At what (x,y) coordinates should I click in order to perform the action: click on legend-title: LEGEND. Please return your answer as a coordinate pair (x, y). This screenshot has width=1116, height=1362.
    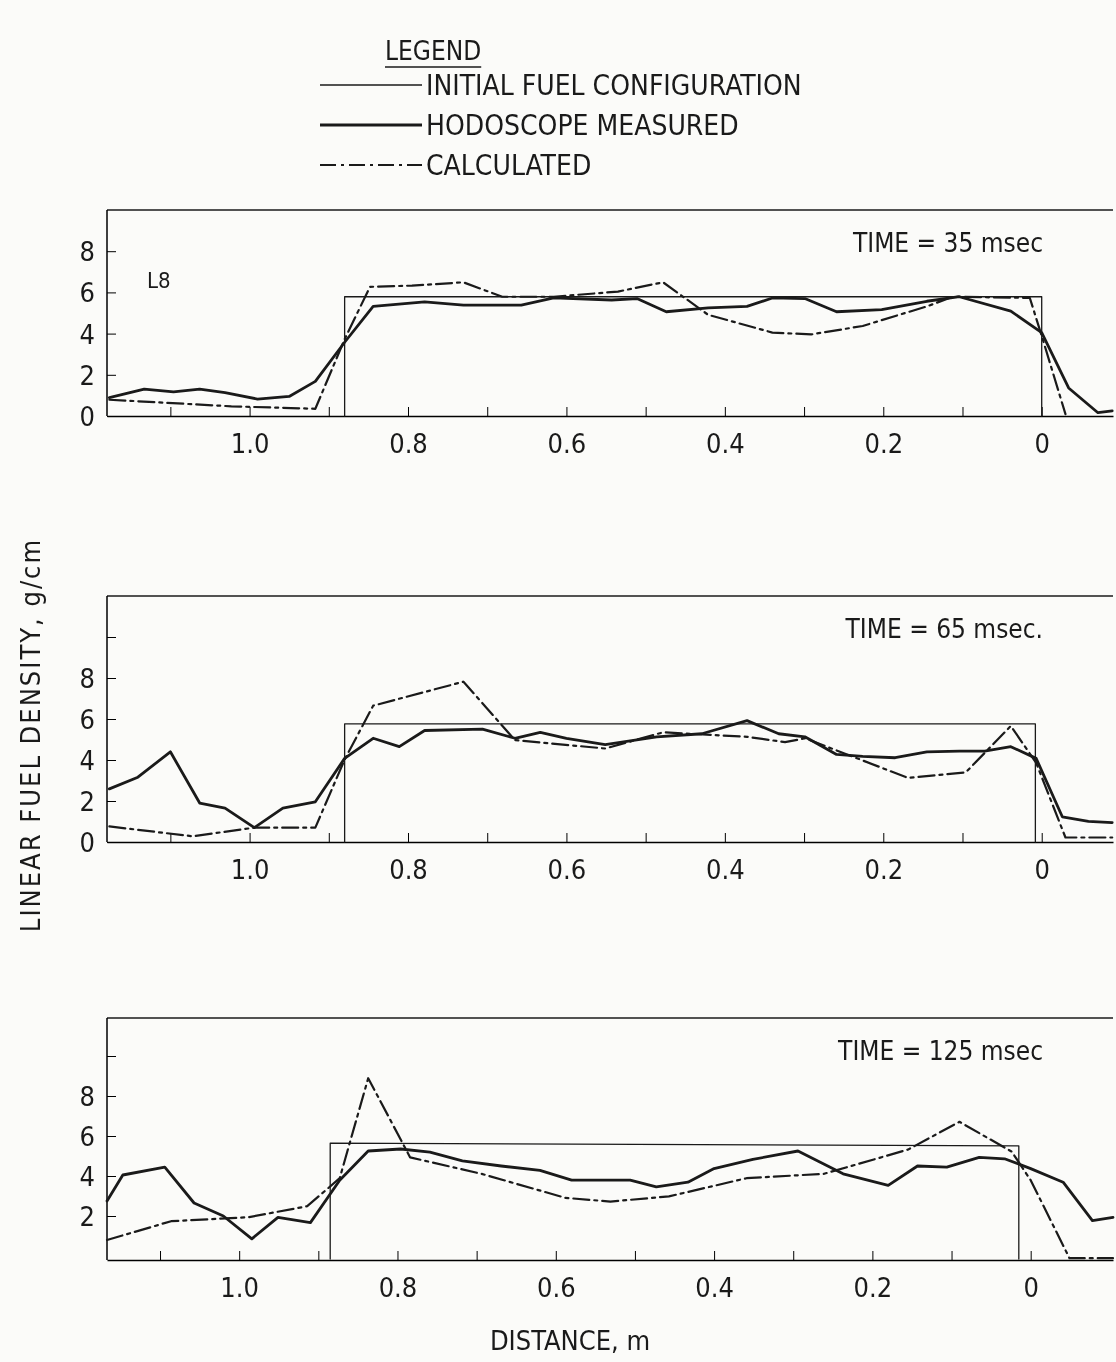
    Looking at the image, I should click on (433, 51).